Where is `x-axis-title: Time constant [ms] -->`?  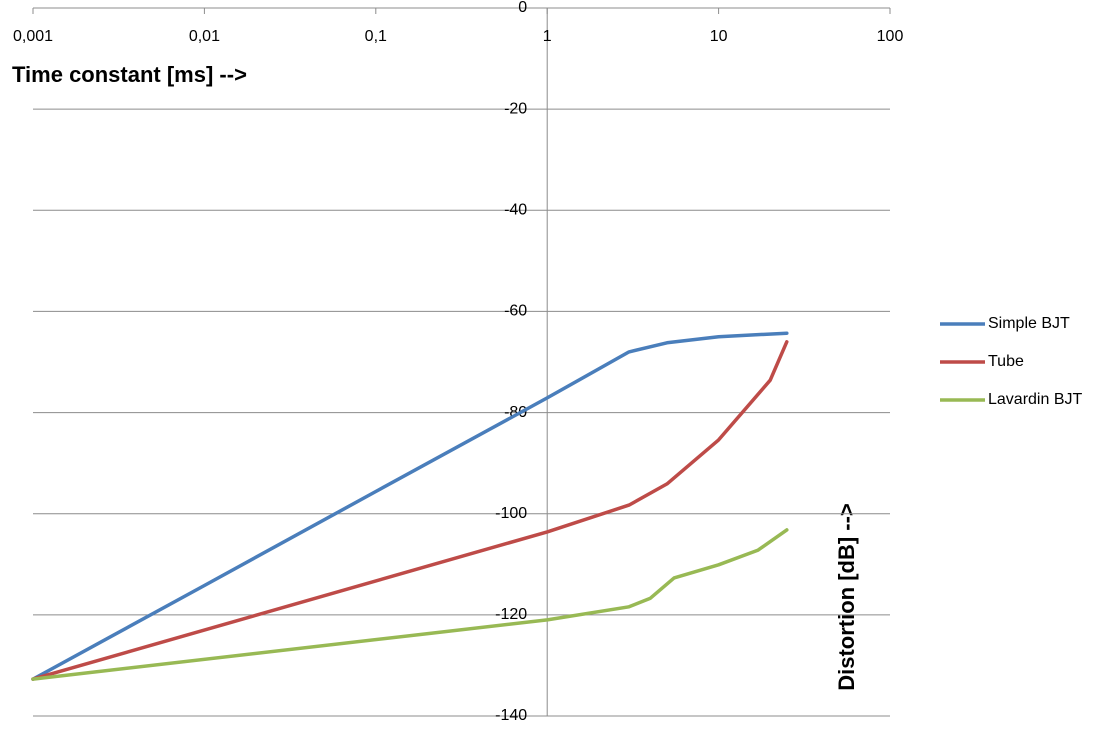
x-axis-title: Time constant [ms] --> is located at coordinates (129, 74).